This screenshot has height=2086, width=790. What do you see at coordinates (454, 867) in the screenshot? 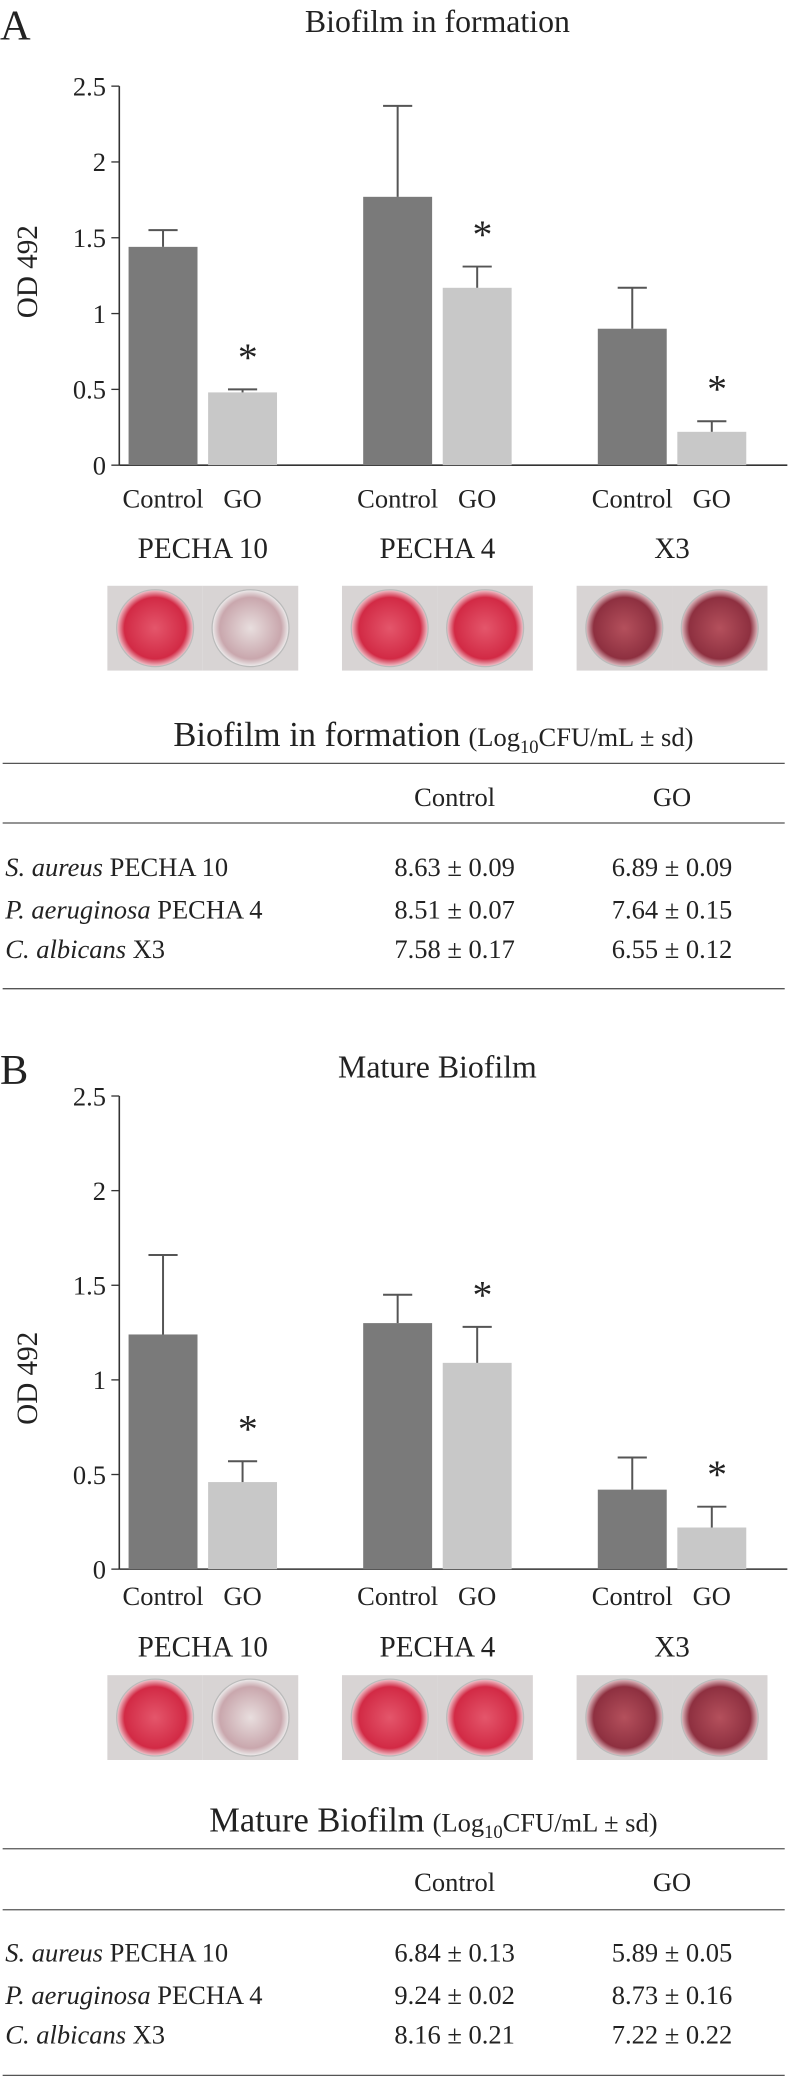
I see `table-cell: 8.63 ± 0.09` at bounding box center [454, 867].